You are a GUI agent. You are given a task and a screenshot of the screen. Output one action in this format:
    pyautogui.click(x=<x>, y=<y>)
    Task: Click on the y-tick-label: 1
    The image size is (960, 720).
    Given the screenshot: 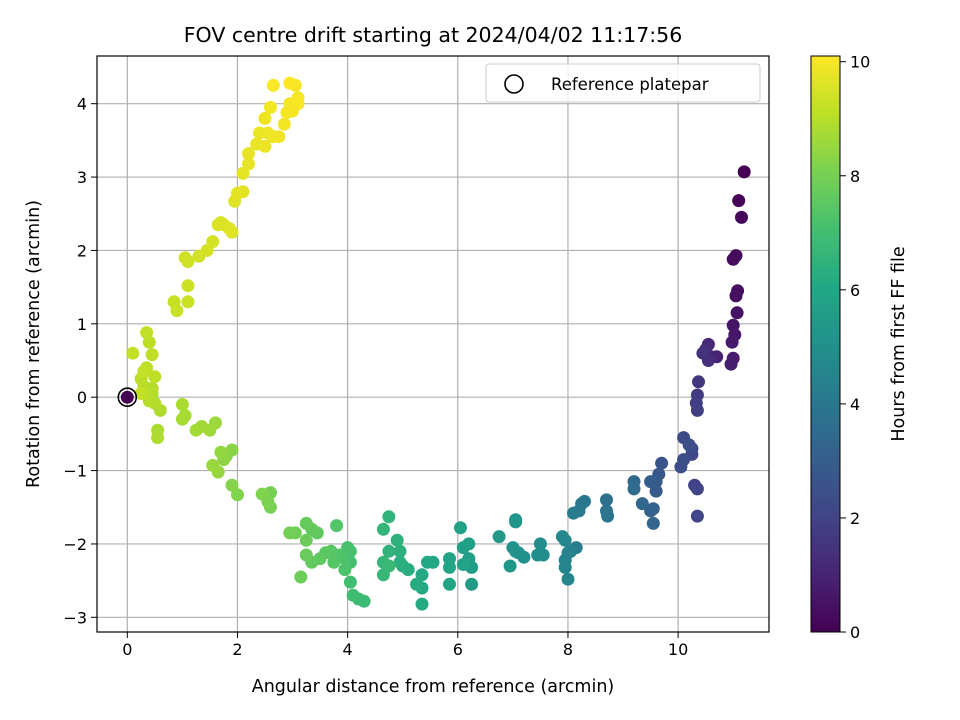 What is the action you would take?
    pyautogui.click(x=82, y=324)
    